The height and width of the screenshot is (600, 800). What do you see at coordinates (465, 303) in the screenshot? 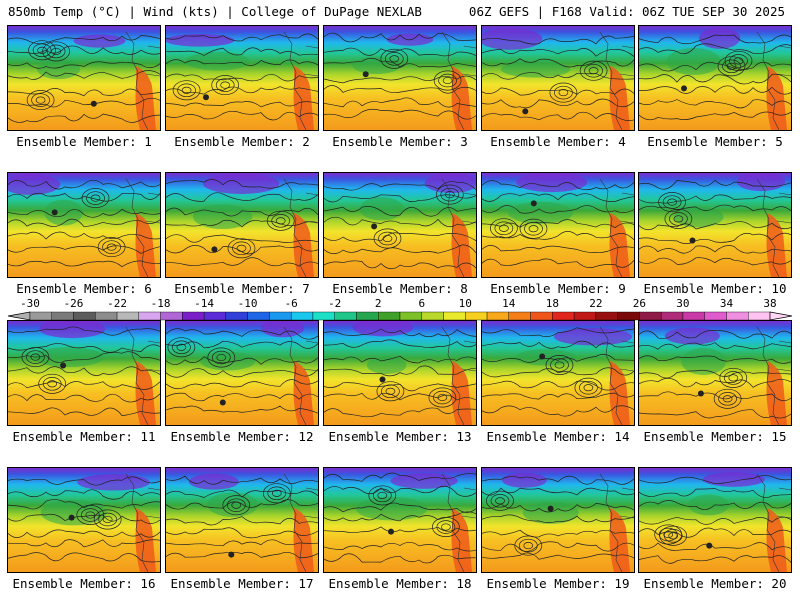
I see `colorbar-tick-label: 10` at bounding box center [465, 303].